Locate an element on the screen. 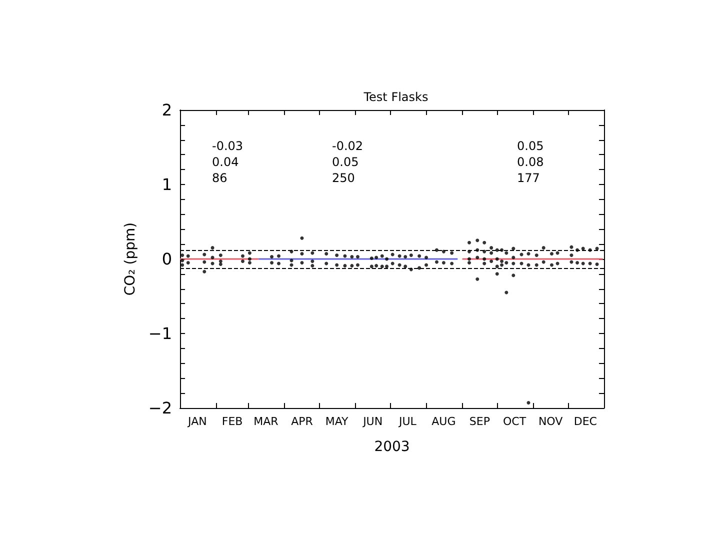 Image resolution: width=720 pixels, height=540 pixels. annotation: 0.08 is located at coordinates (530, 162).